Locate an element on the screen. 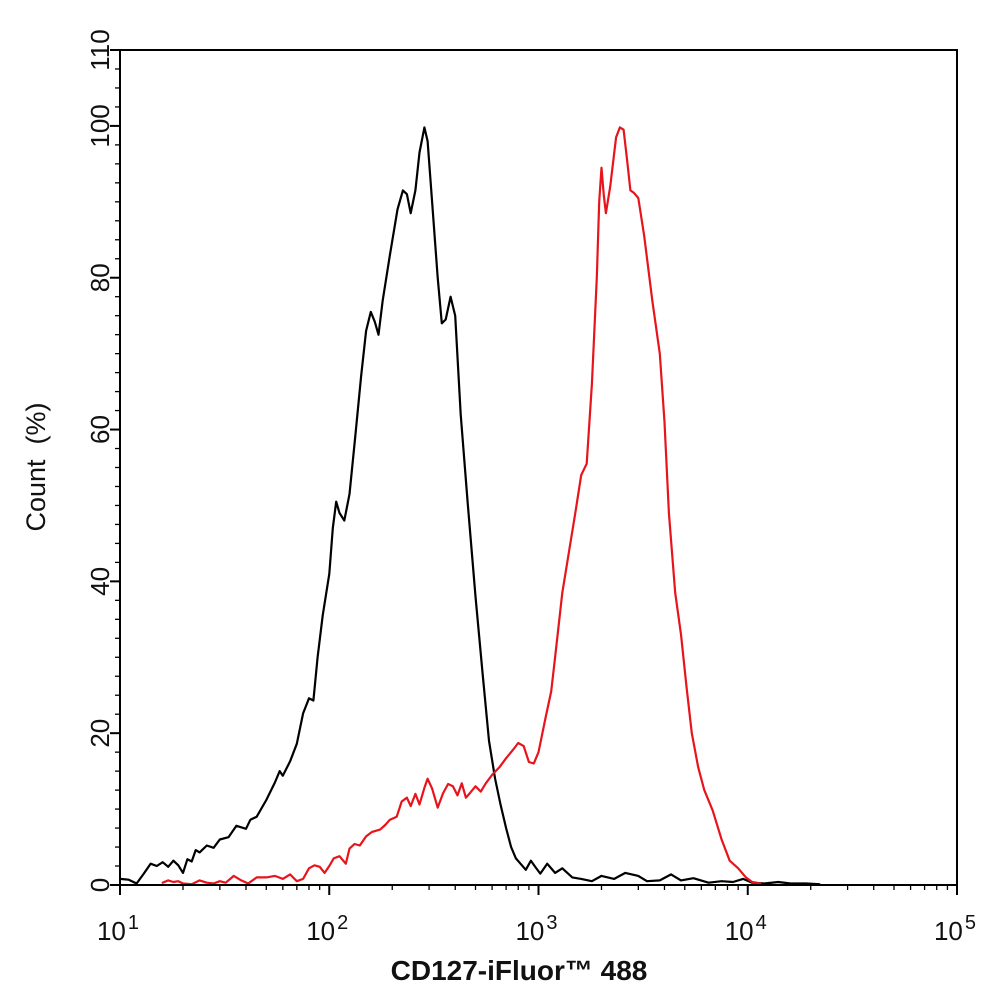 This screenshot has width=994, height=1002. x-tick-label: 10 2 is located at coordinates (327, 929).